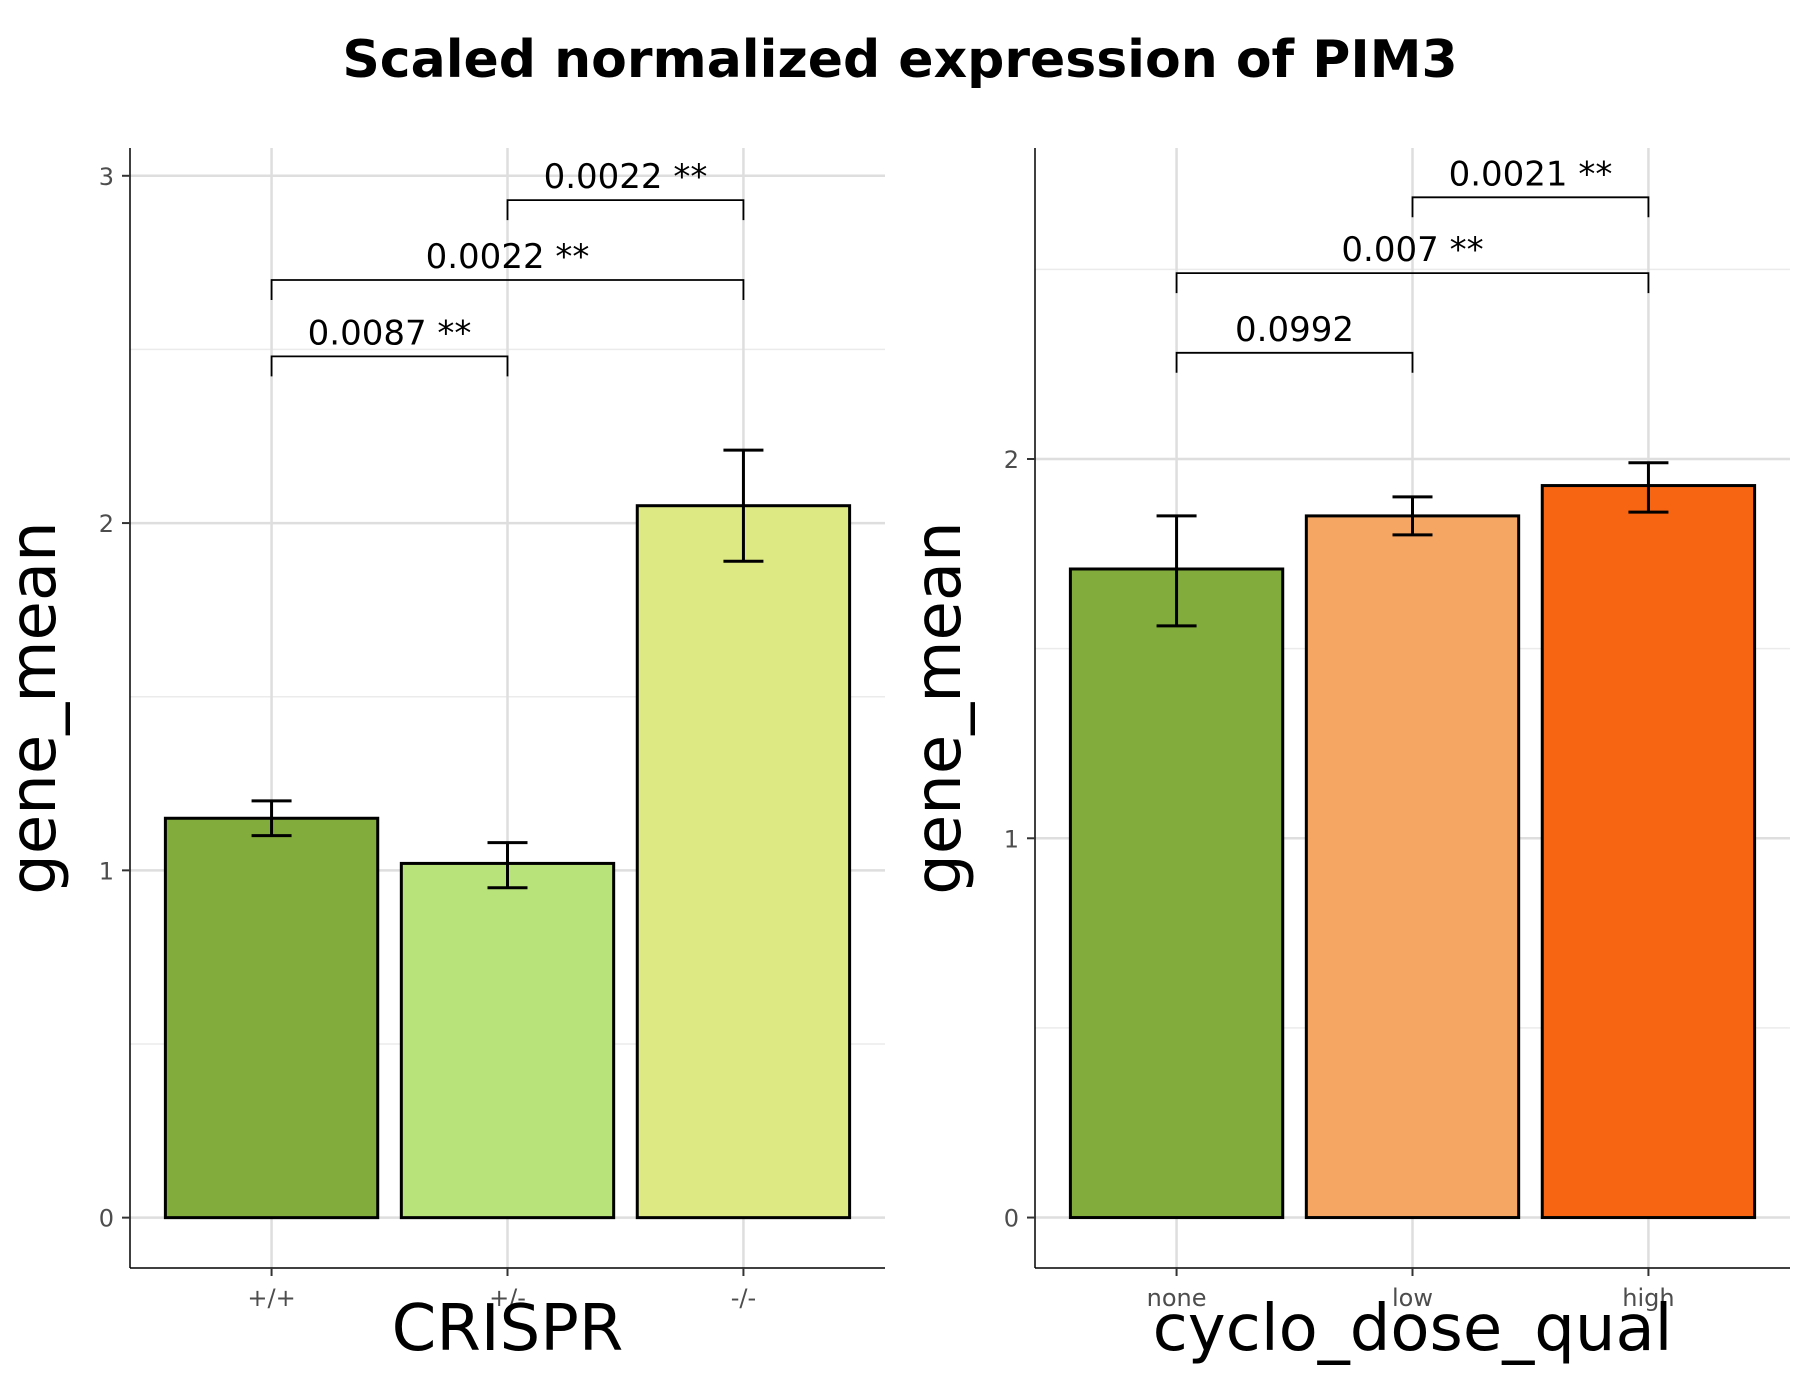  What do you see at coordinates (1412, 1298) in the screenshot?
I see `x-tick-label: low` at bounding box center [1412, 1298].